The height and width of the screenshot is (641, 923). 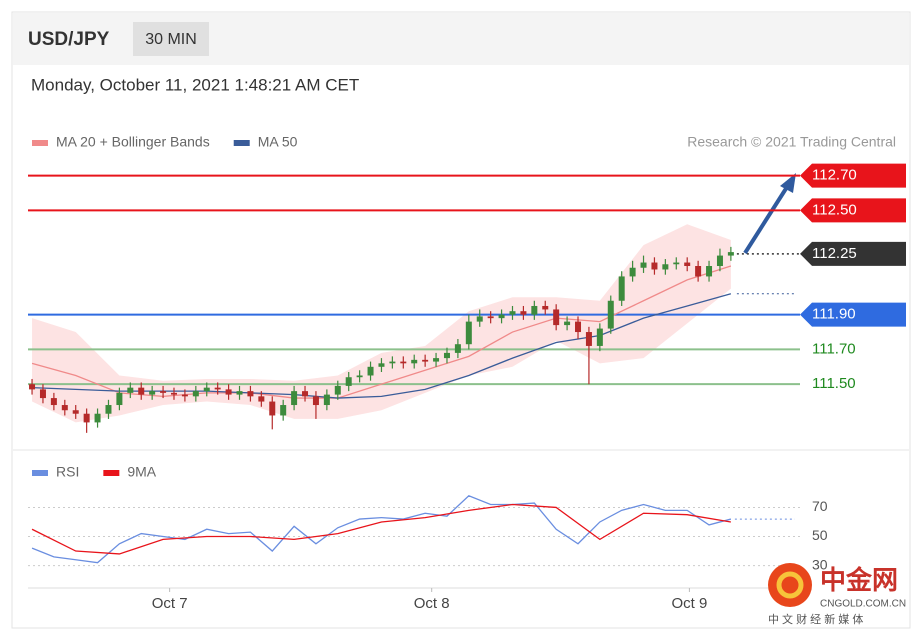 What do you see at coordinates (834, 175) in the screenshot?
I see `level-label: 112.70` at bounding box center [834, 175].